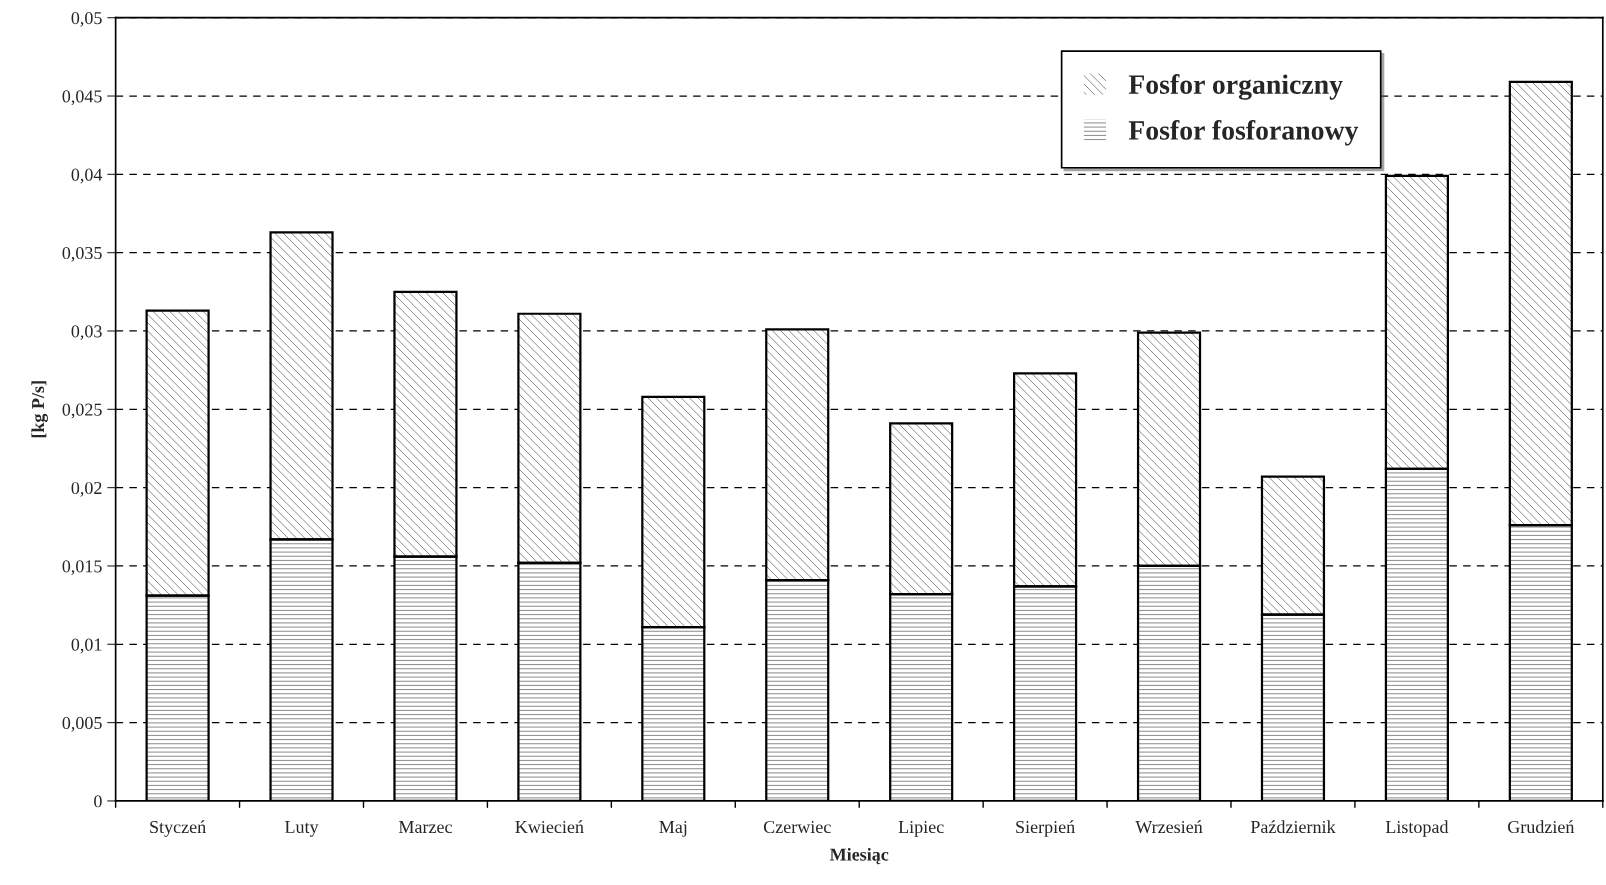 This screenshot has width=1606, height=885. Describe the element at coordinates (86, 646) in the screenshot. I see `y-tick-label: 0,01` at that location.